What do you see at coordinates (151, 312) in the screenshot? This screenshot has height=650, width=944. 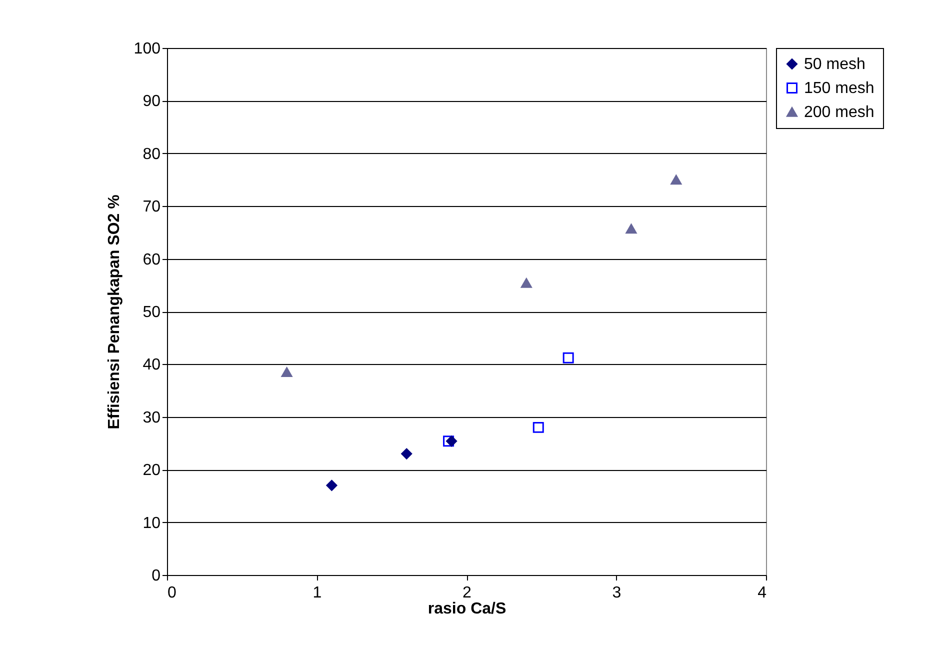 I see `y-tick-label: 50` at bounding box center [151, 312].